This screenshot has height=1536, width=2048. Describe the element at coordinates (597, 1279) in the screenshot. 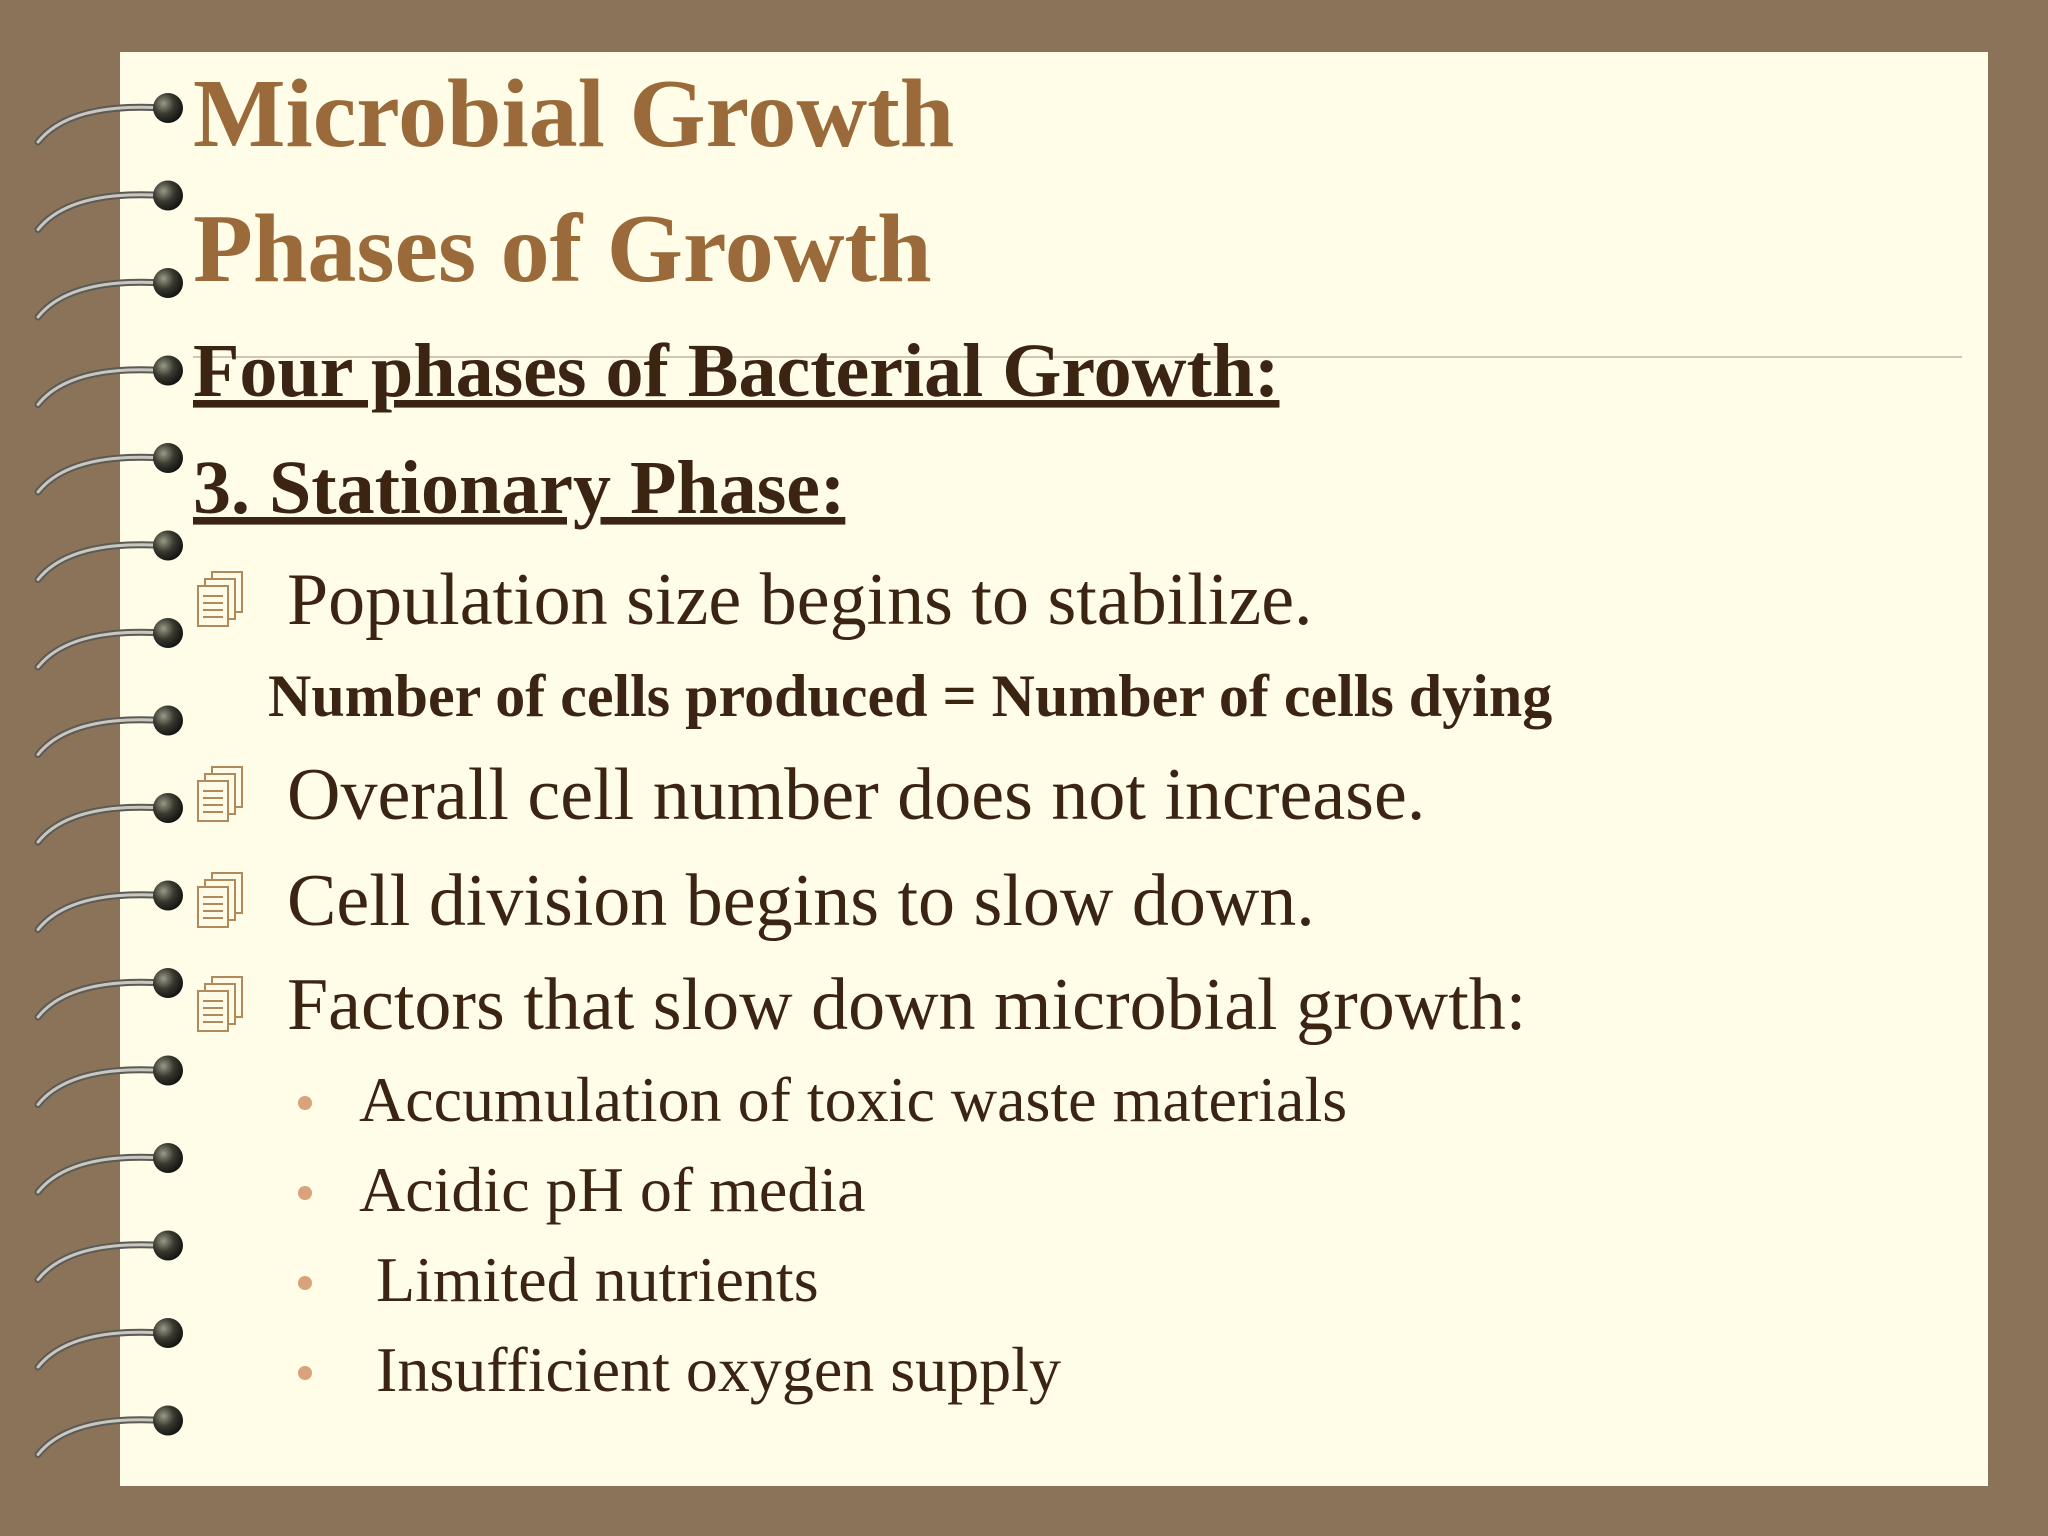

I see `factor: Limited nutrients` at that location.